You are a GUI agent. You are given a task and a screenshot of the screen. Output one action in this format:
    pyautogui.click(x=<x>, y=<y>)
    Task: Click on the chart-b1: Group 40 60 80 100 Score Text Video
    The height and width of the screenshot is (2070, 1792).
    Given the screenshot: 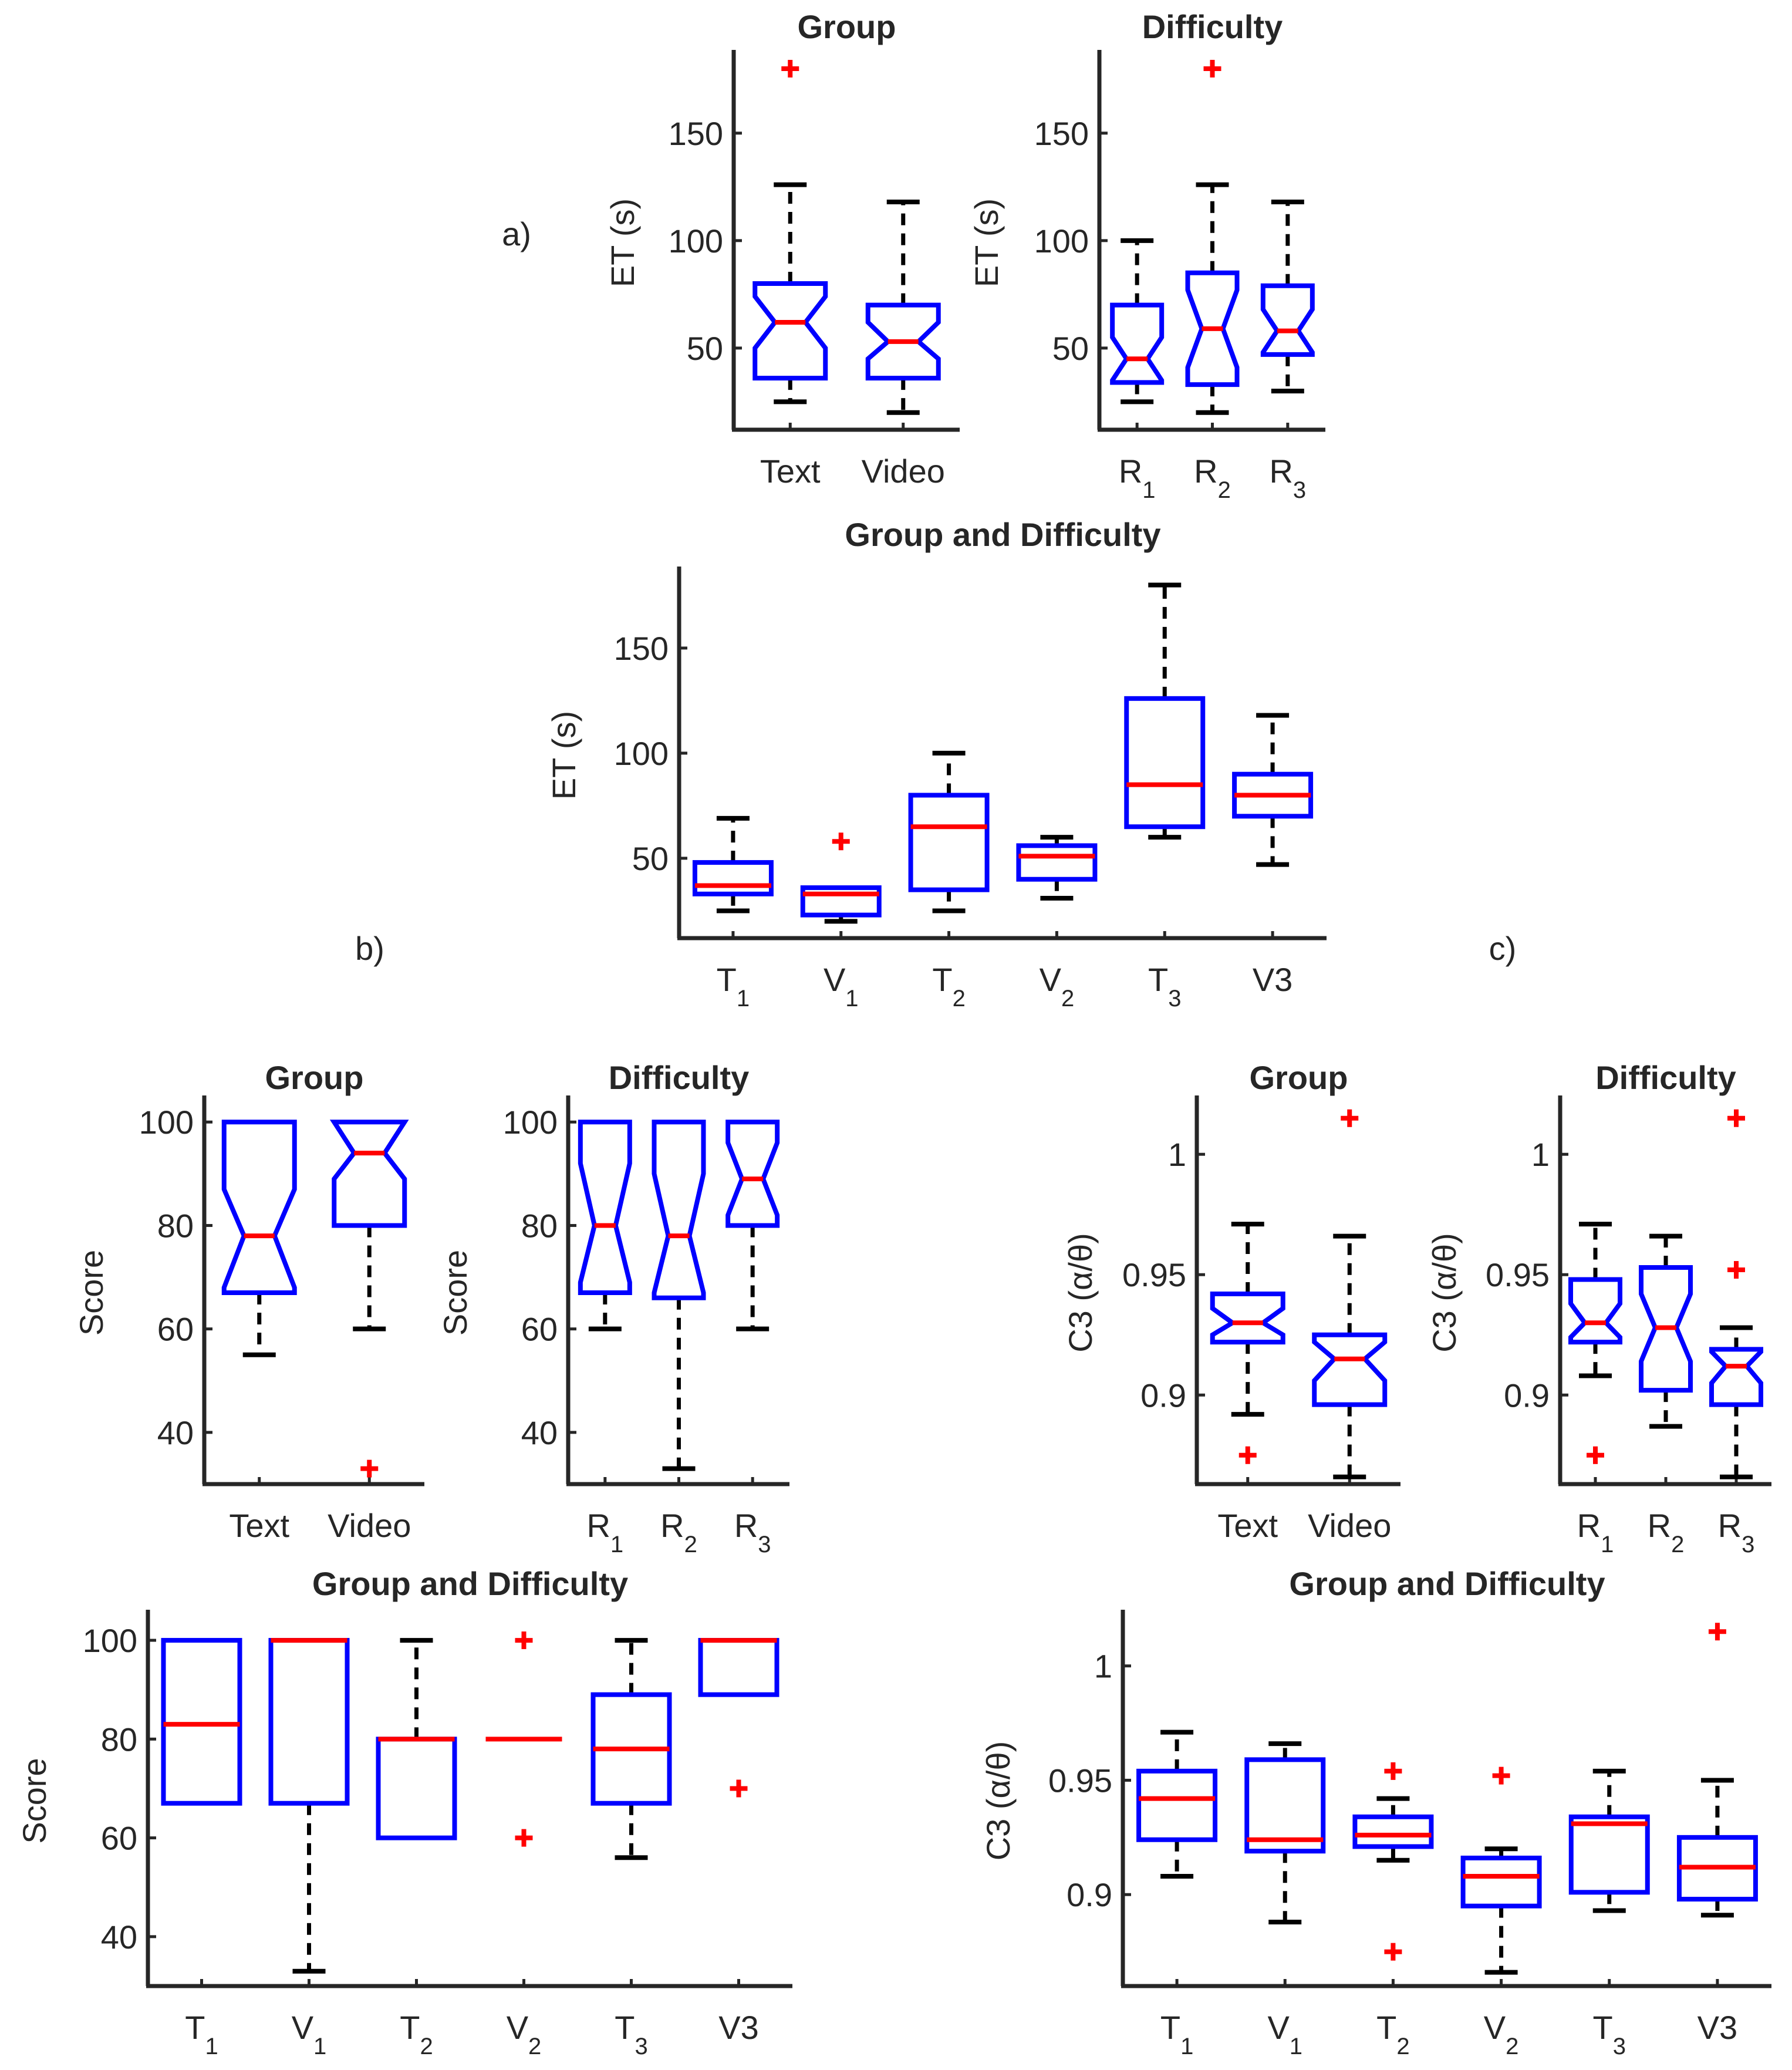 What is the action you would take?
    pyautogui.click(x=248, y=1301)
    